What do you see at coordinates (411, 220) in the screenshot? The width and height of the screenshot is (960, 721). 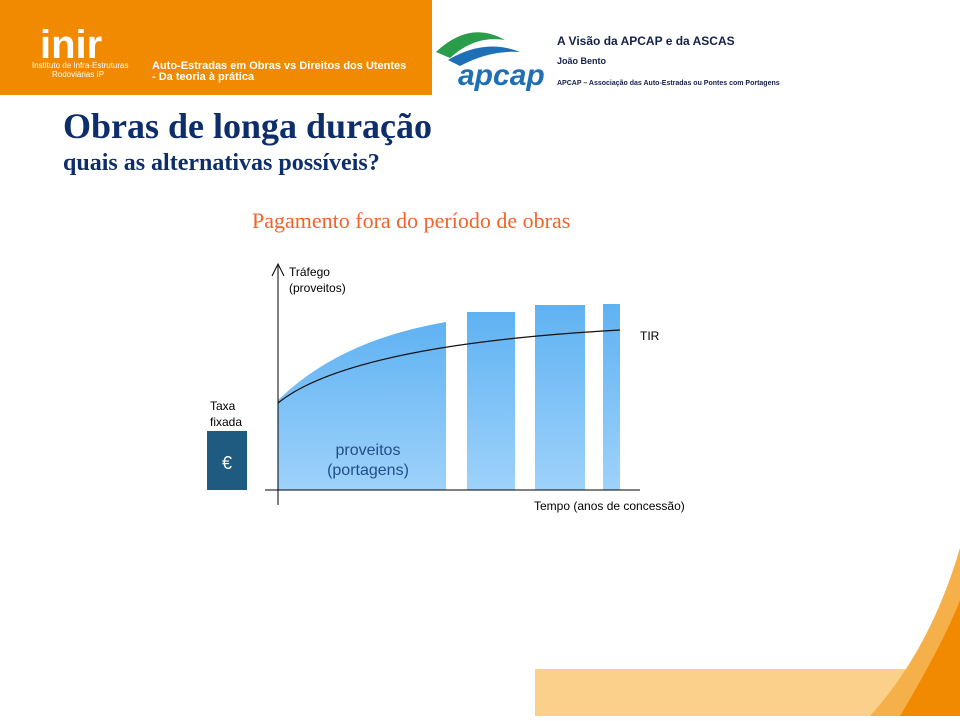 I see `slide-heading: Pagamento fora do período de obras` at bounding box center [411, 220].